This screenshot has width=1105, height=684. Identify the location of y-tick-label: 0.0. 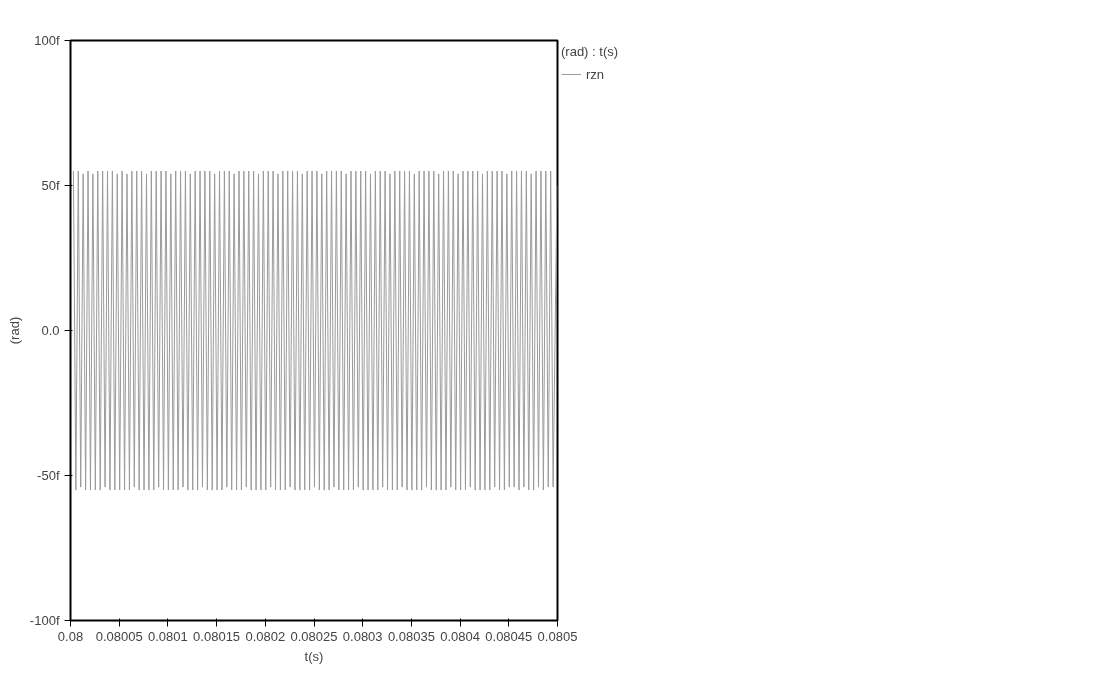
(50, 330).